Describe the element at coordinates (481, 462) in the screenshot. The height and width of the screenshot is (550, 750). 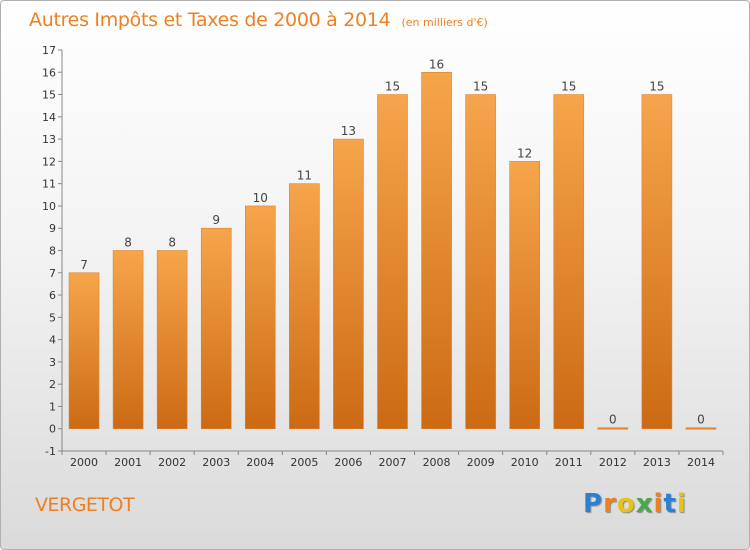
I see `x-tick-label-2009: 2009` at that location.